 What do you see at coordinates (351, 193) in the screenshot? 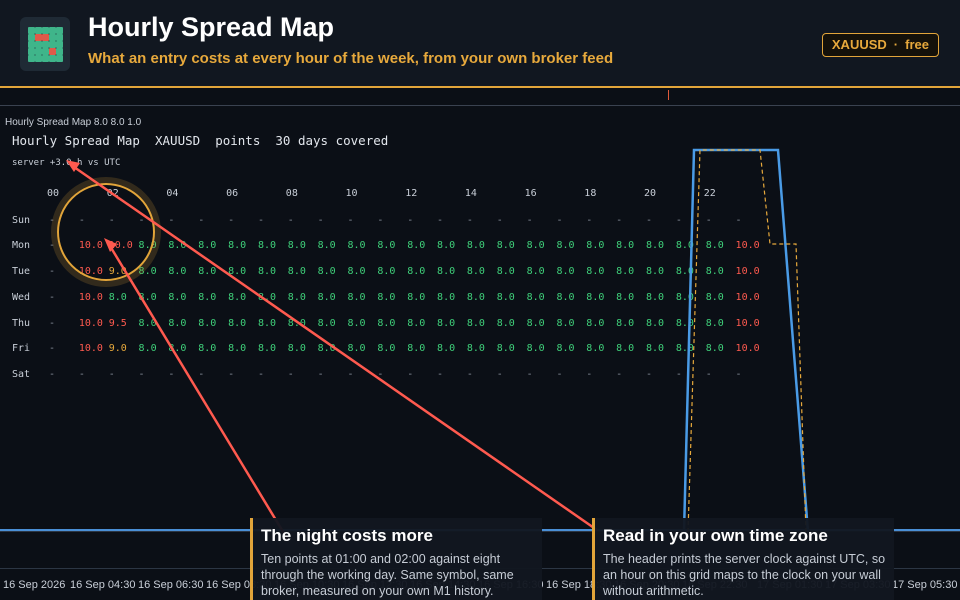
I see `hour-label: 10` at bounding box center [351, 193].